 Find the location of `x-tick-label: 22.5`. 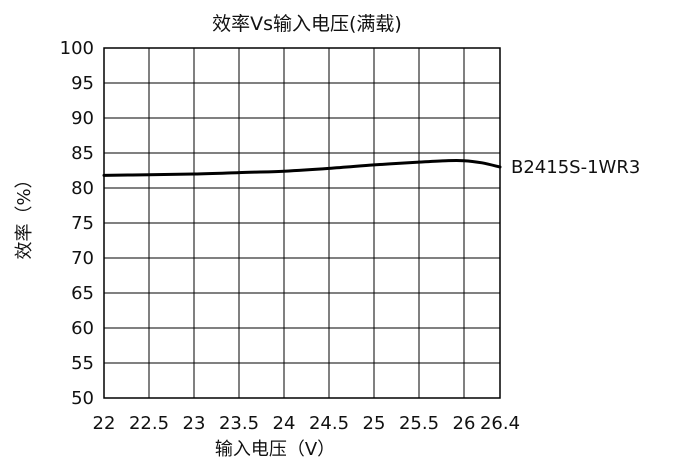

x-tick-label: 22.5 is located at coordinates (149, 423).